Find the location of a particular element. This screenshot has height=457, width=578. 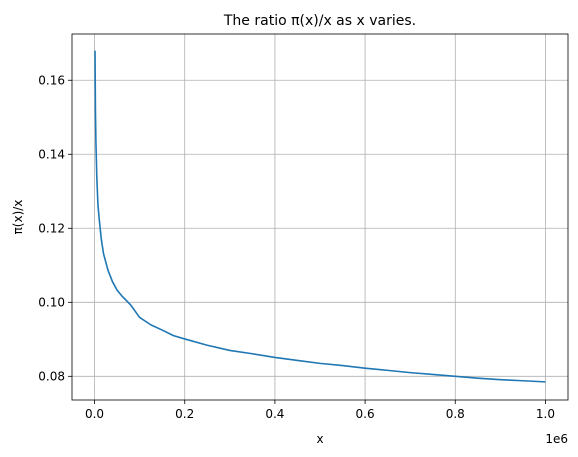

x-axis-label: x is located at coordinates (319, 439).